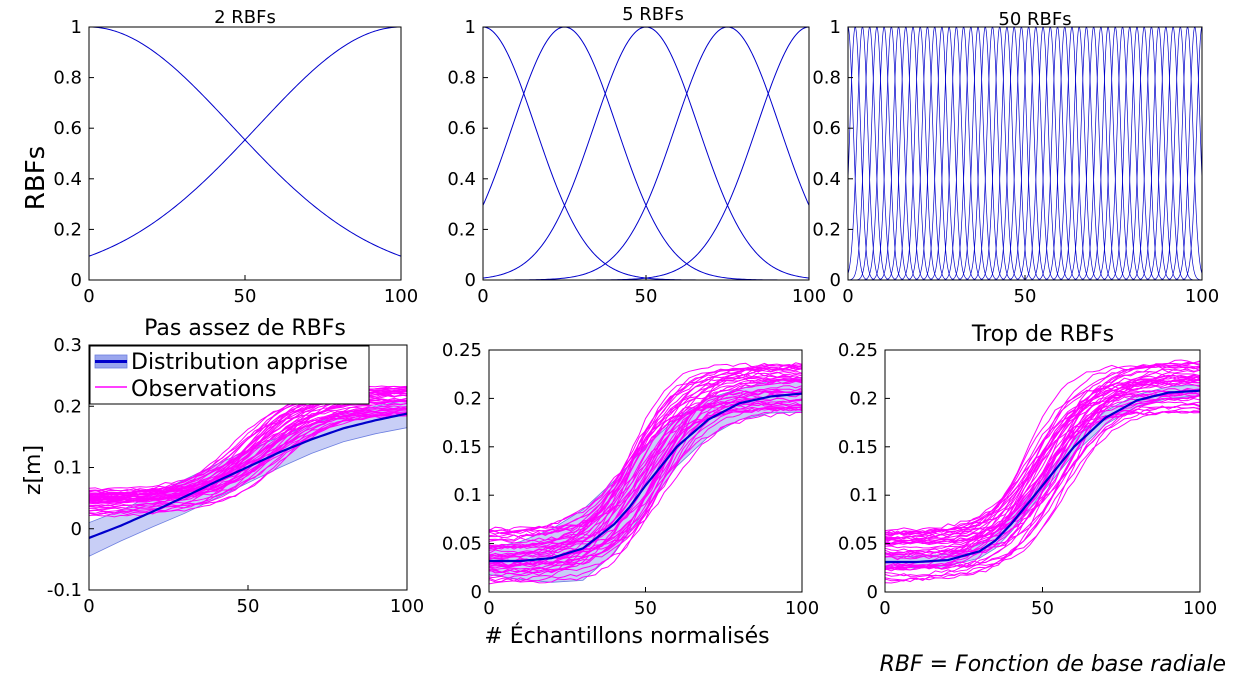 The width and height of the screenshot is (1245, 680). Describe the element at coordinates (858, 350) in the screenshot. I see `y-tick-label: 0.25` at that location.